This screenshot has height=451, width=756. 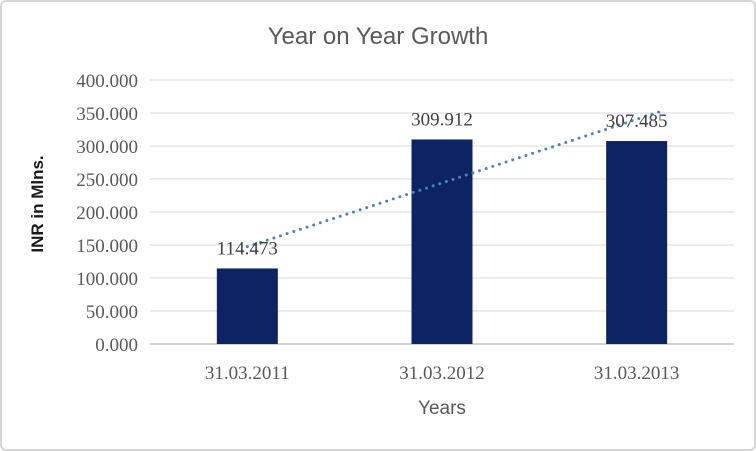 I want to click on y-tick-label: 150.000, so click(x=107, y=246).